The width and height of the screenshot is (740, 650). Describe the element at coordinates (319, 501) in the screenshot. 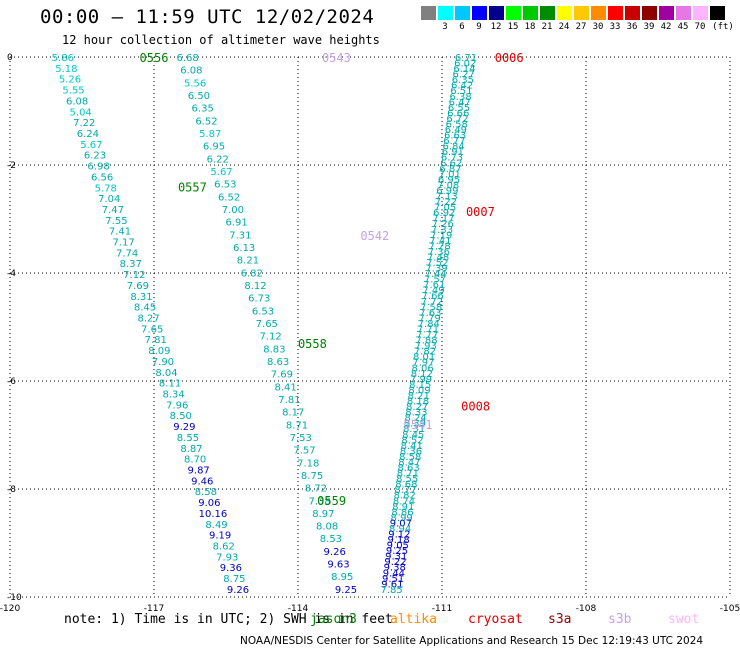

I see `swh-value: 7.38` at that location.